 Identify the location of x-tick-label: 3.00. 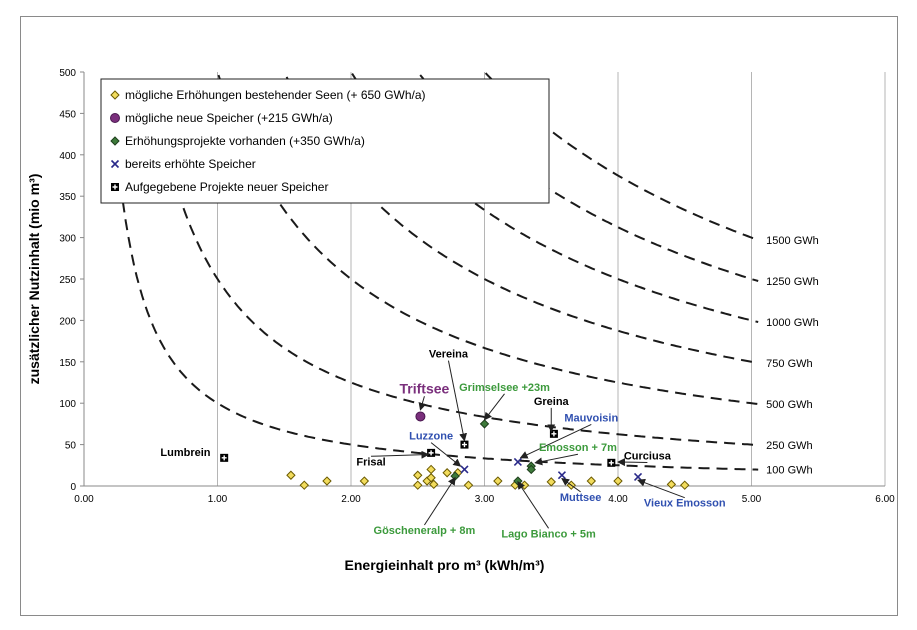
(485, 499).